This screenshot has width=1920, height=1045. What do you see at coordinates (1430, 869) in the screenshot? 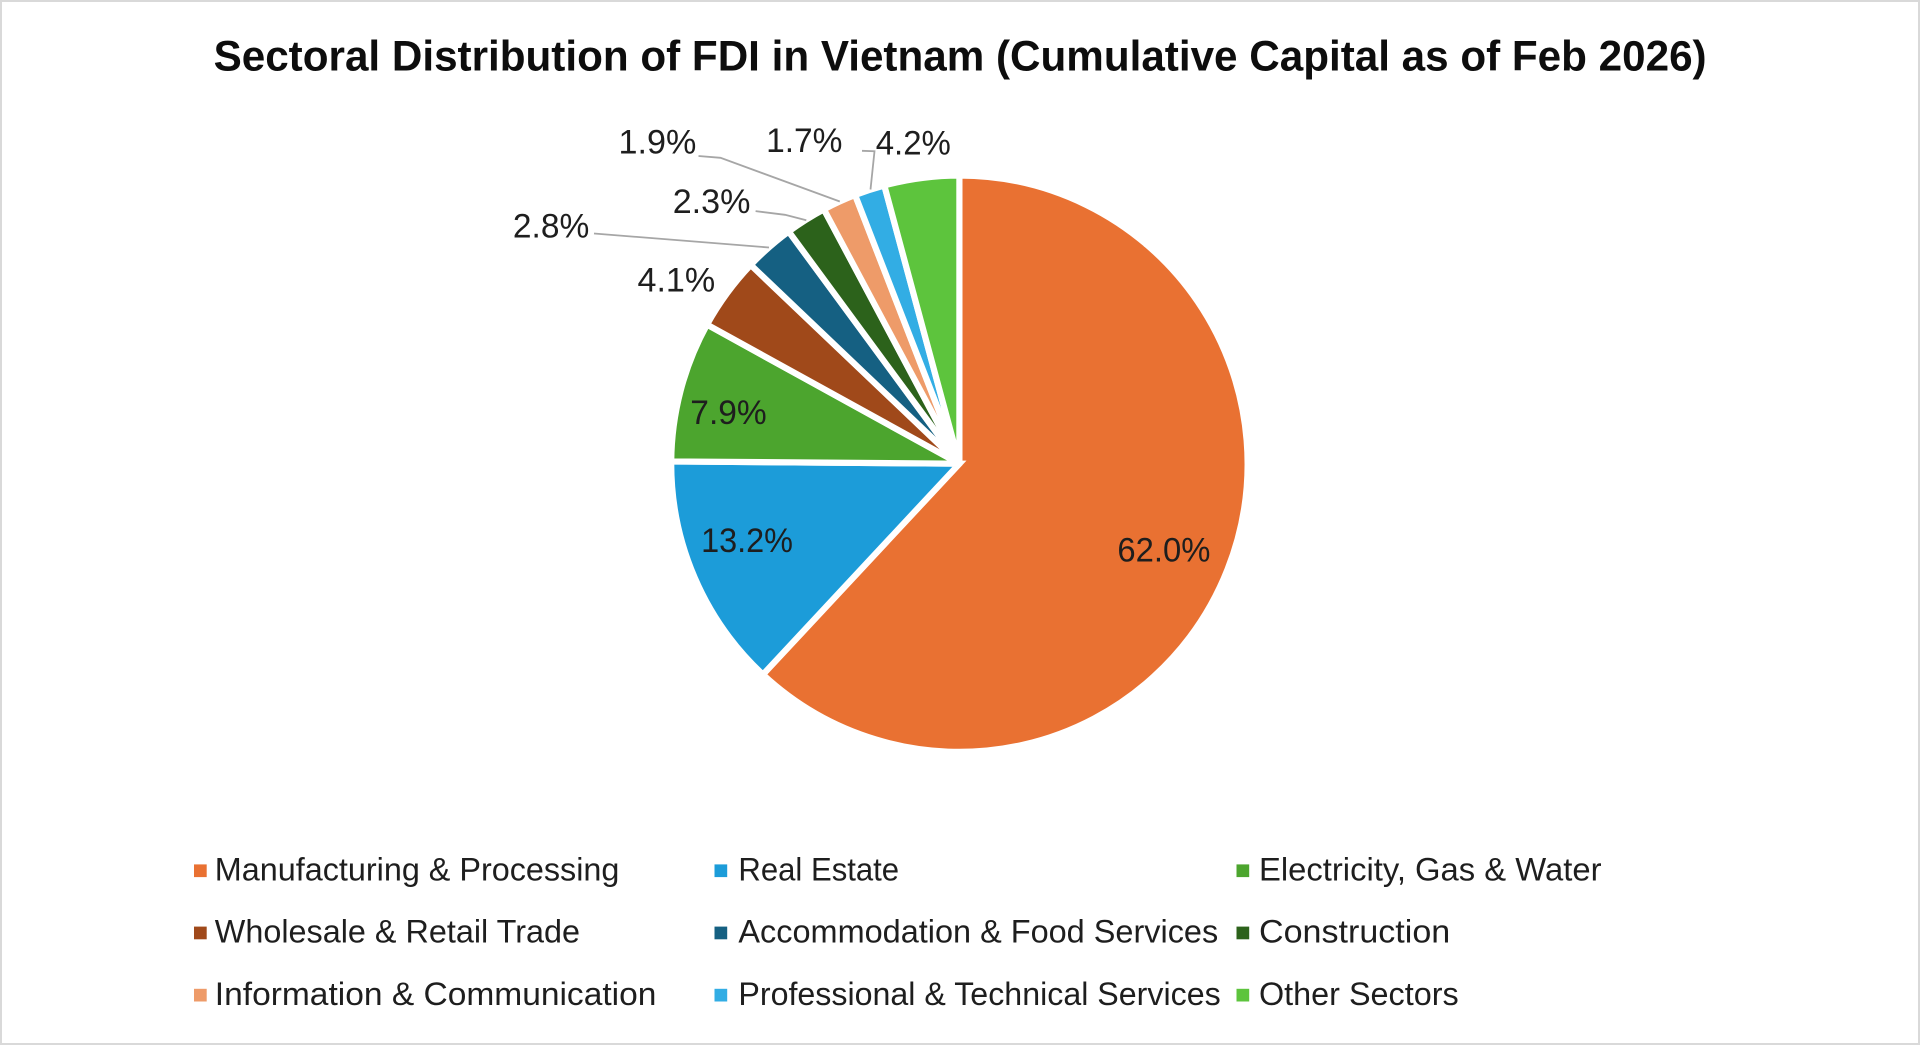
I see `svg-text: Electricity, Gas & Water` at bounding box center [1430, 869].